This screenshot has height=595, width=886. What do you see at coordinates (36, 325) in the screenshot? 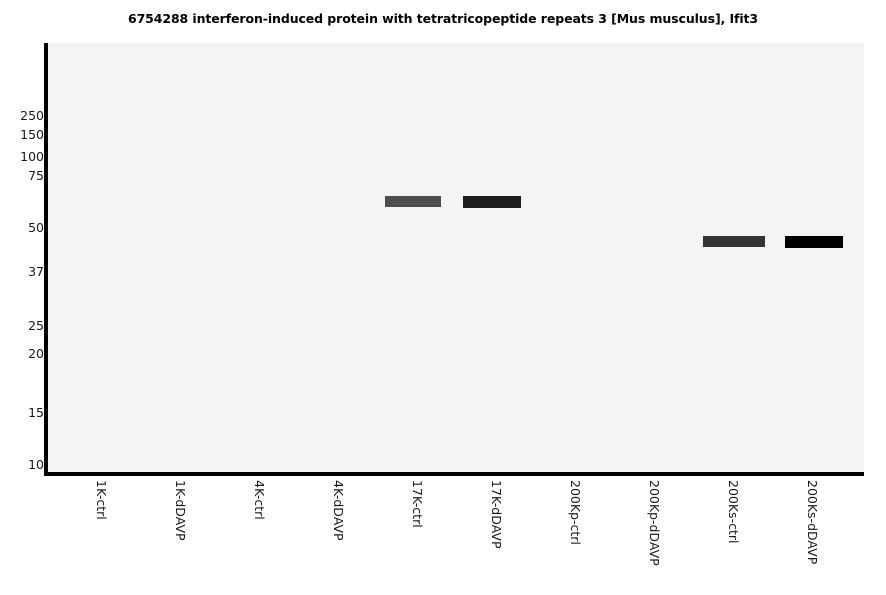
I see `y-axis-tick-label: 25` at bounding box center [36, 325].